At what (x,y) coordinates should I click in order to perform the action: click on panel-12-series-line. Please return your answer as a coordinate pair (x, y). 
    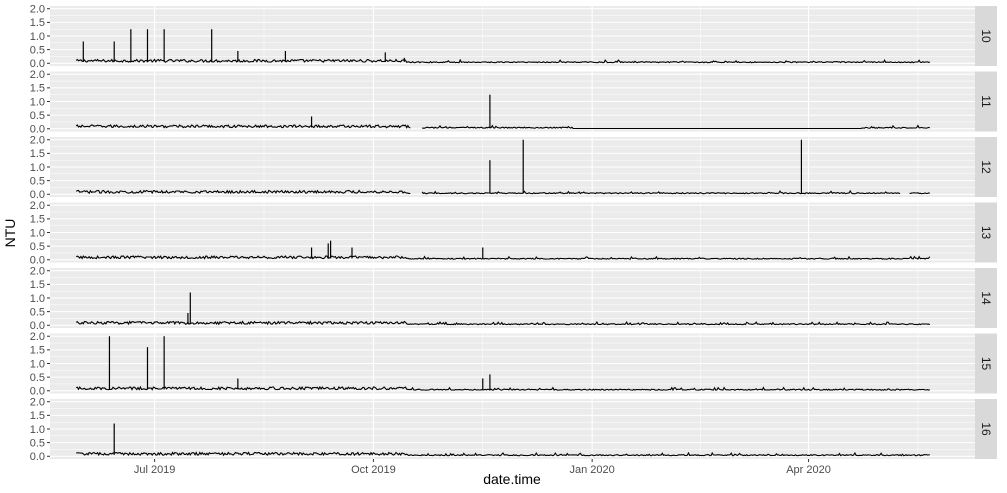
    Looking at the image, I should click on (502, 192).